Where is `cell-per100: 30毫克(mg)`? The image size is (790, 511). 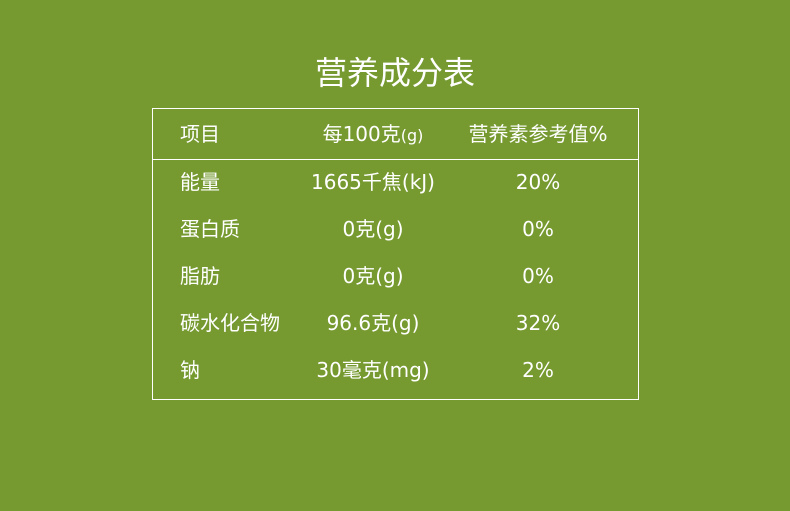 cell-per100: 30毫克(mg) is located at coordinates (373, 370).